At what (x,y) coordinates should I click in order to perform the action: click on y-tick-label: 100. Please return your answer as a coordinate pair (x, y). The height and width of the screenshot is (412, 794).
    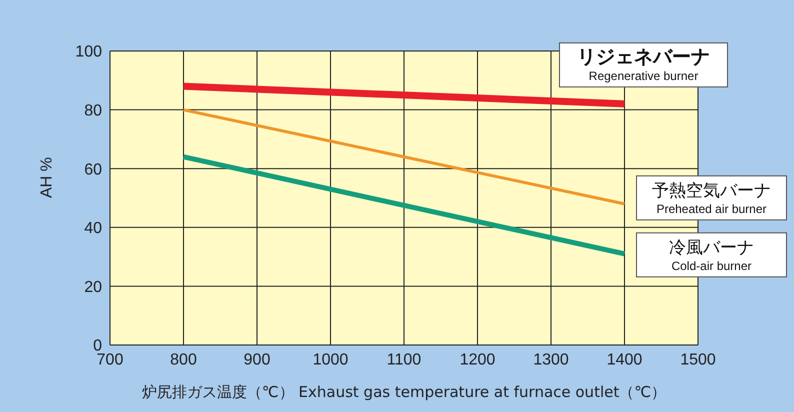
    Looking at the image, I should click on (88, 52).